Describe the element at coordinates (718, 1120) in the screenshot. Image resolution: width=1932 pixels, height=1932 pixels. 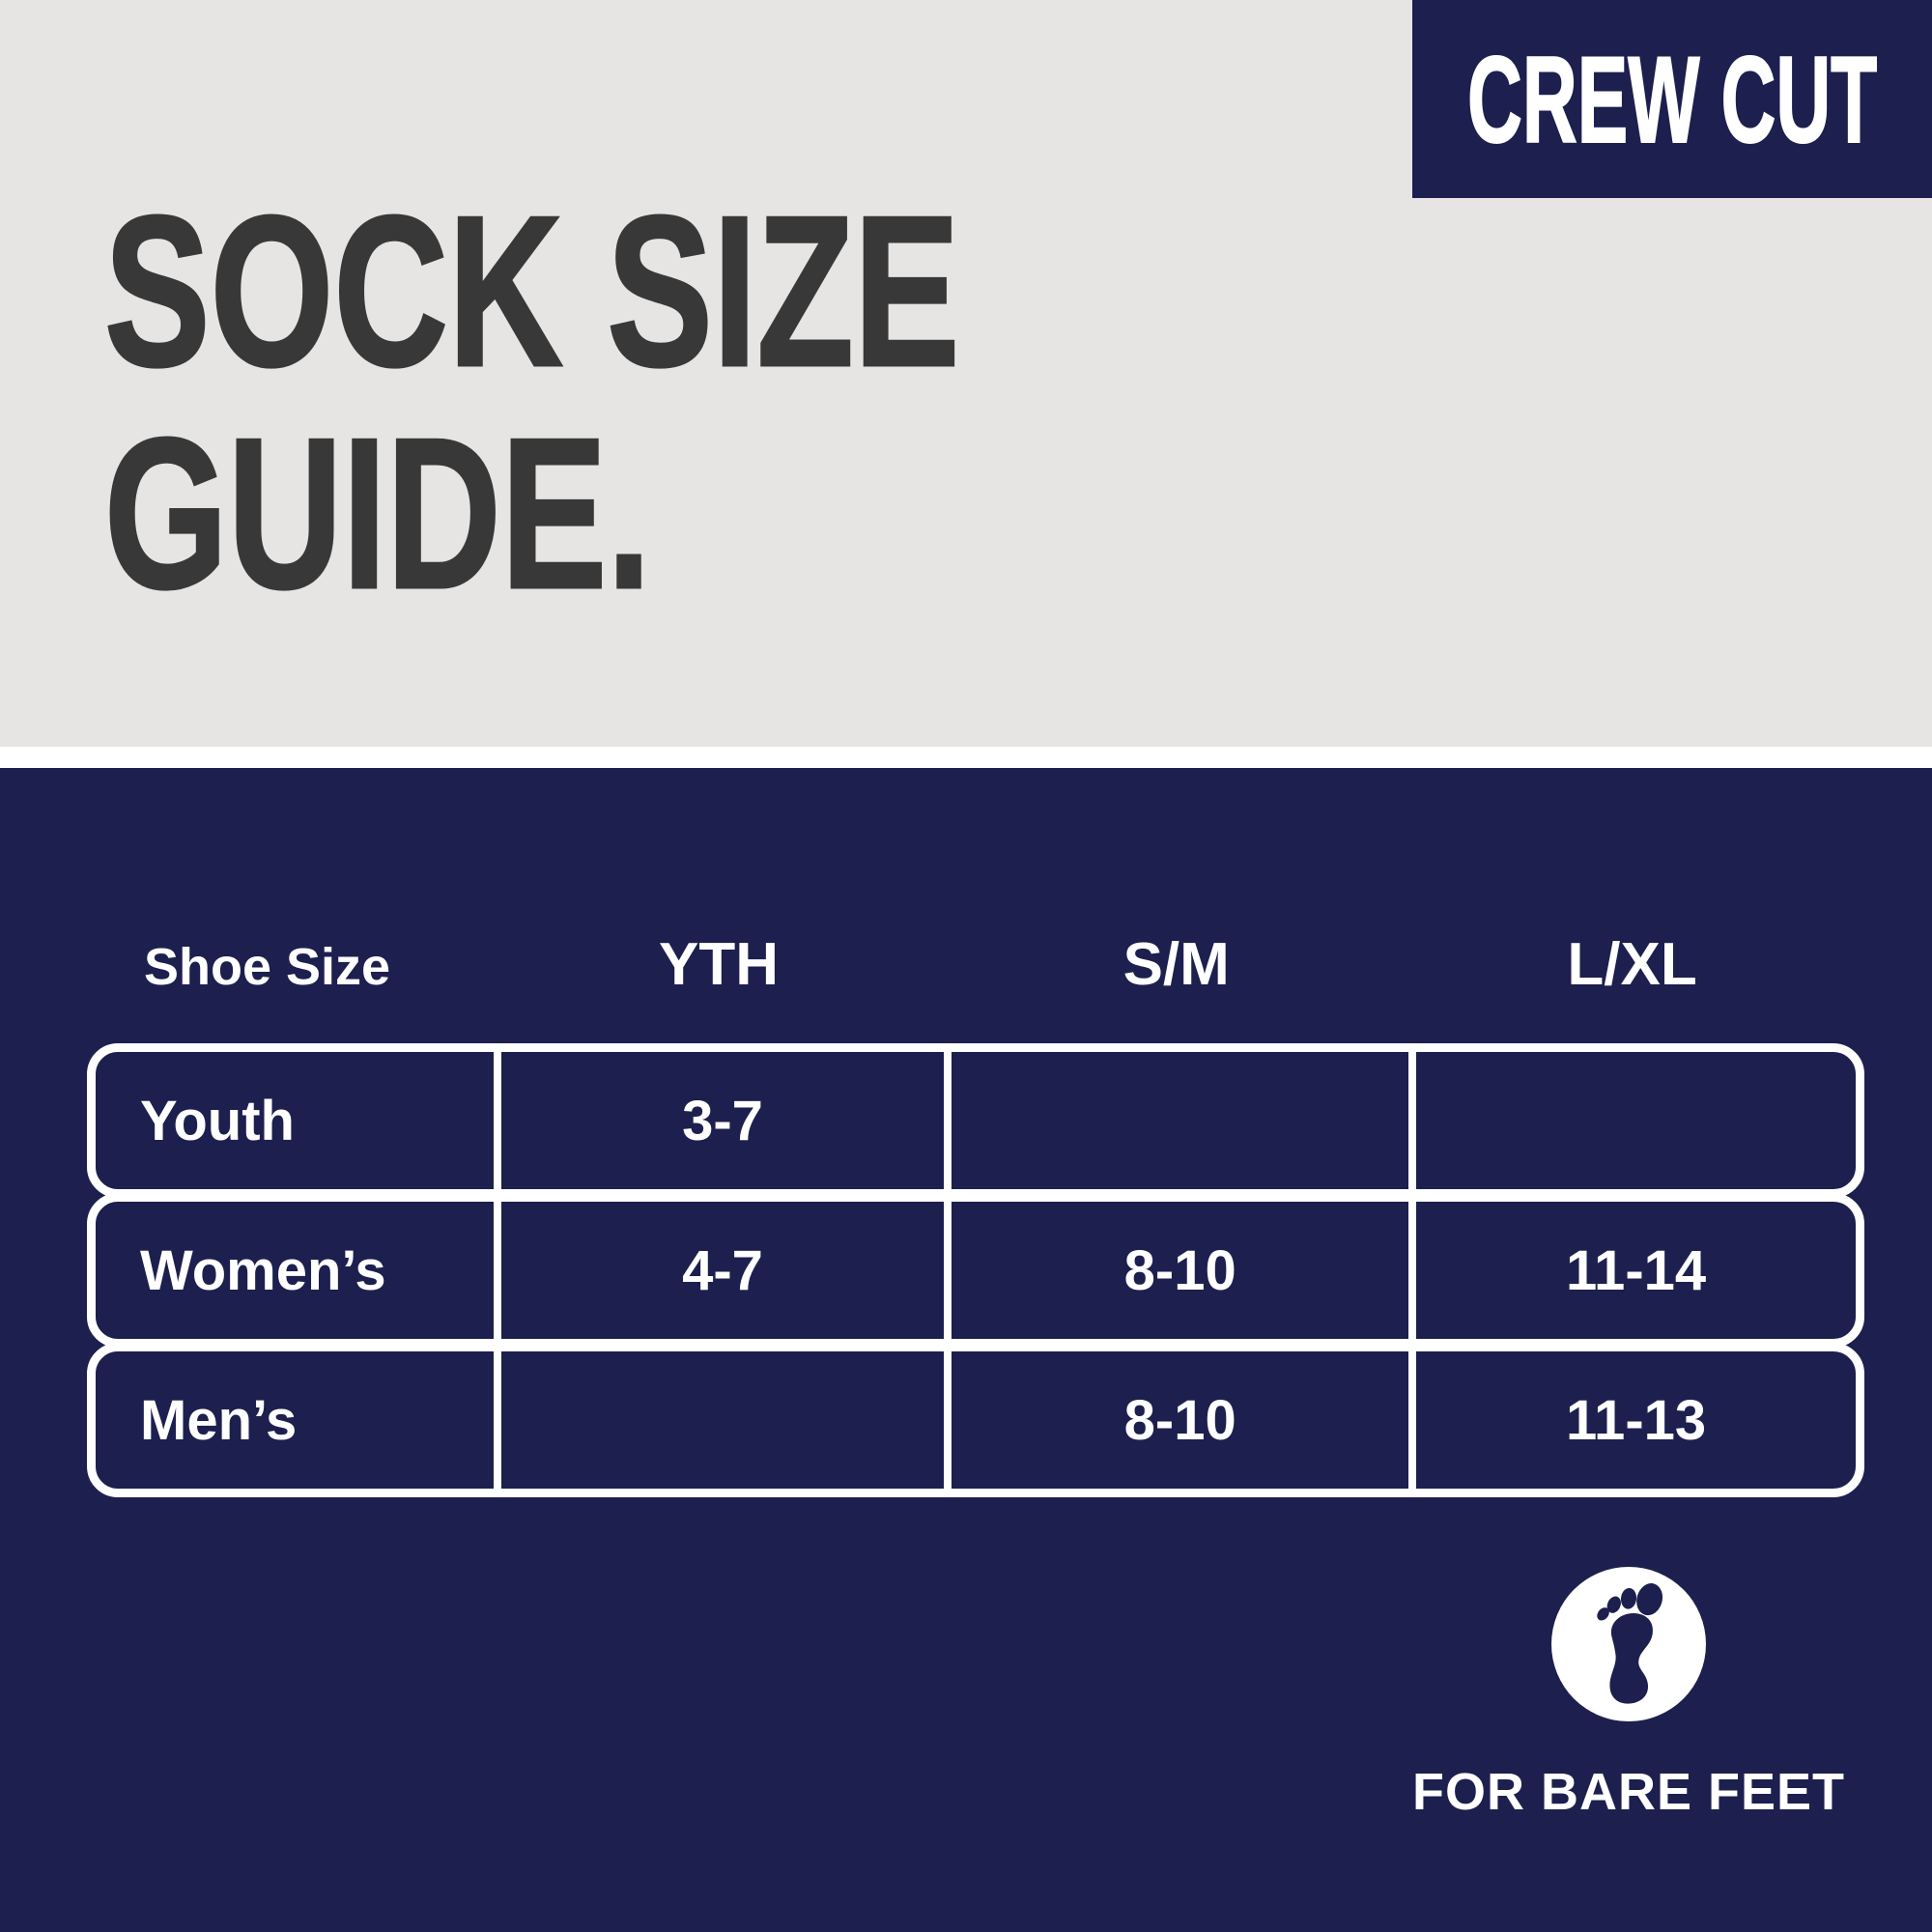
I see `cell-youth-yth: 3-7` at that location.